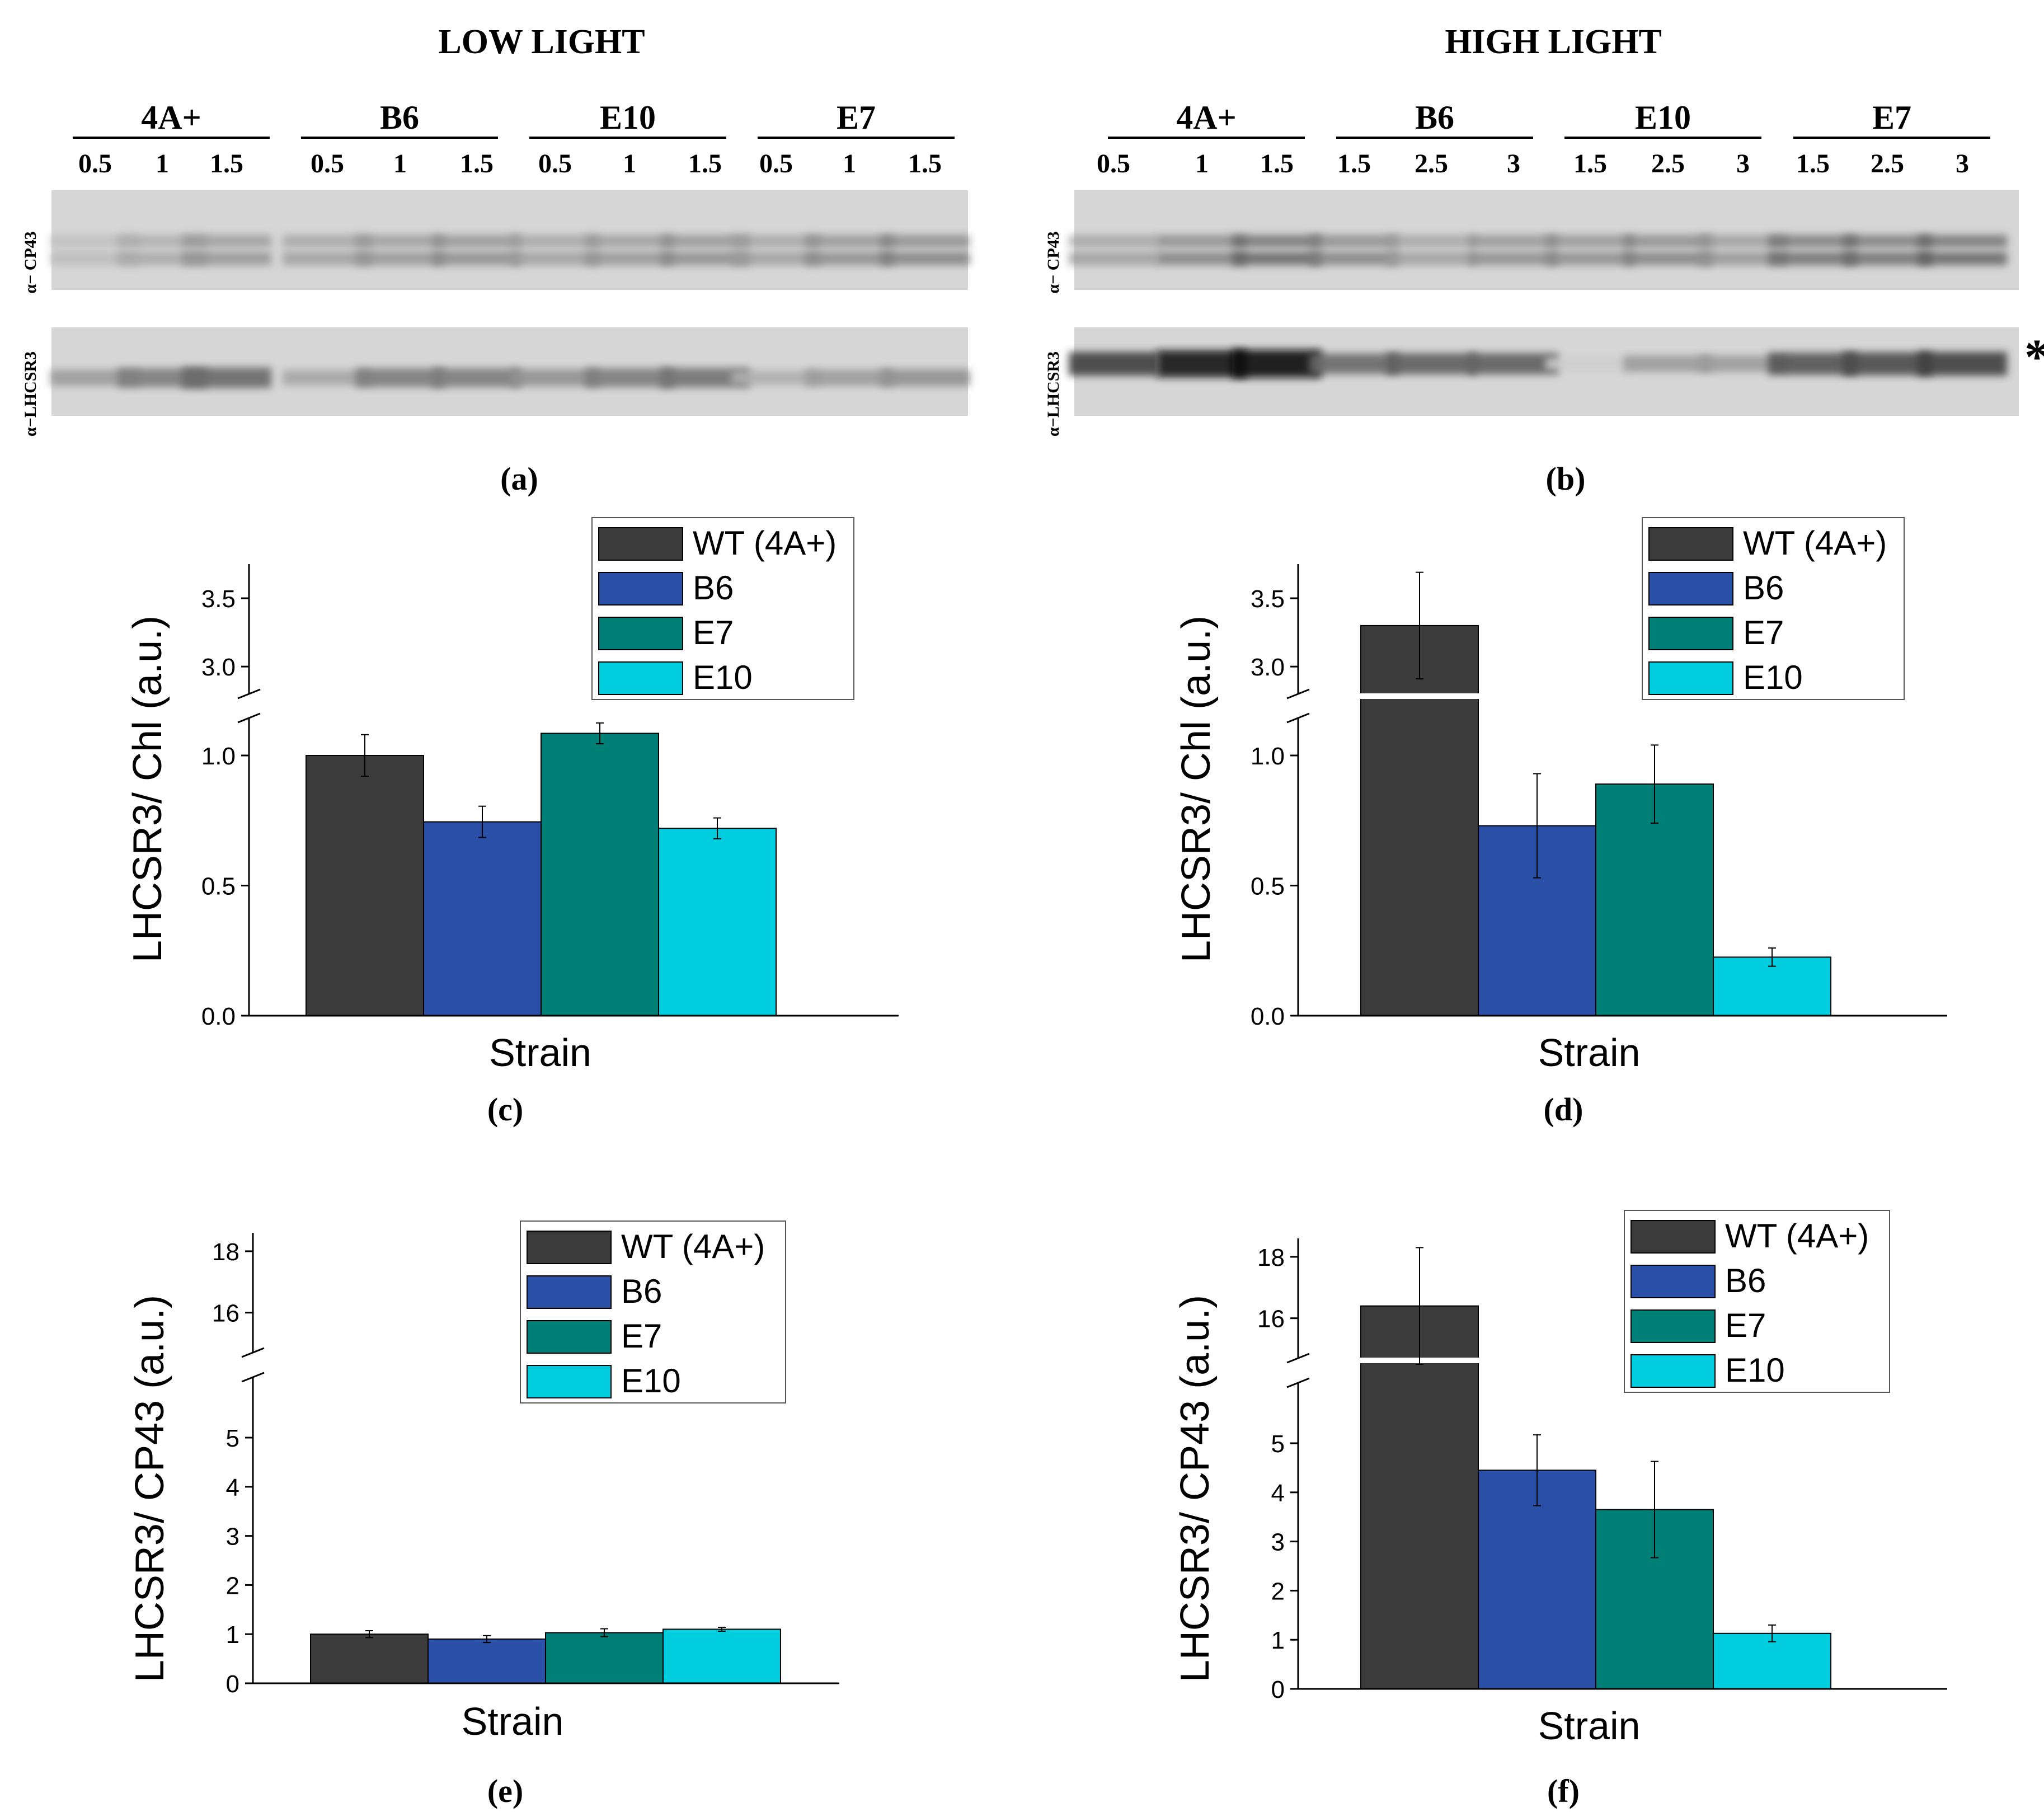 This screenshot has height=1812, width=2044. I want to click on y-tick-label: 3, so click(232, 1537).